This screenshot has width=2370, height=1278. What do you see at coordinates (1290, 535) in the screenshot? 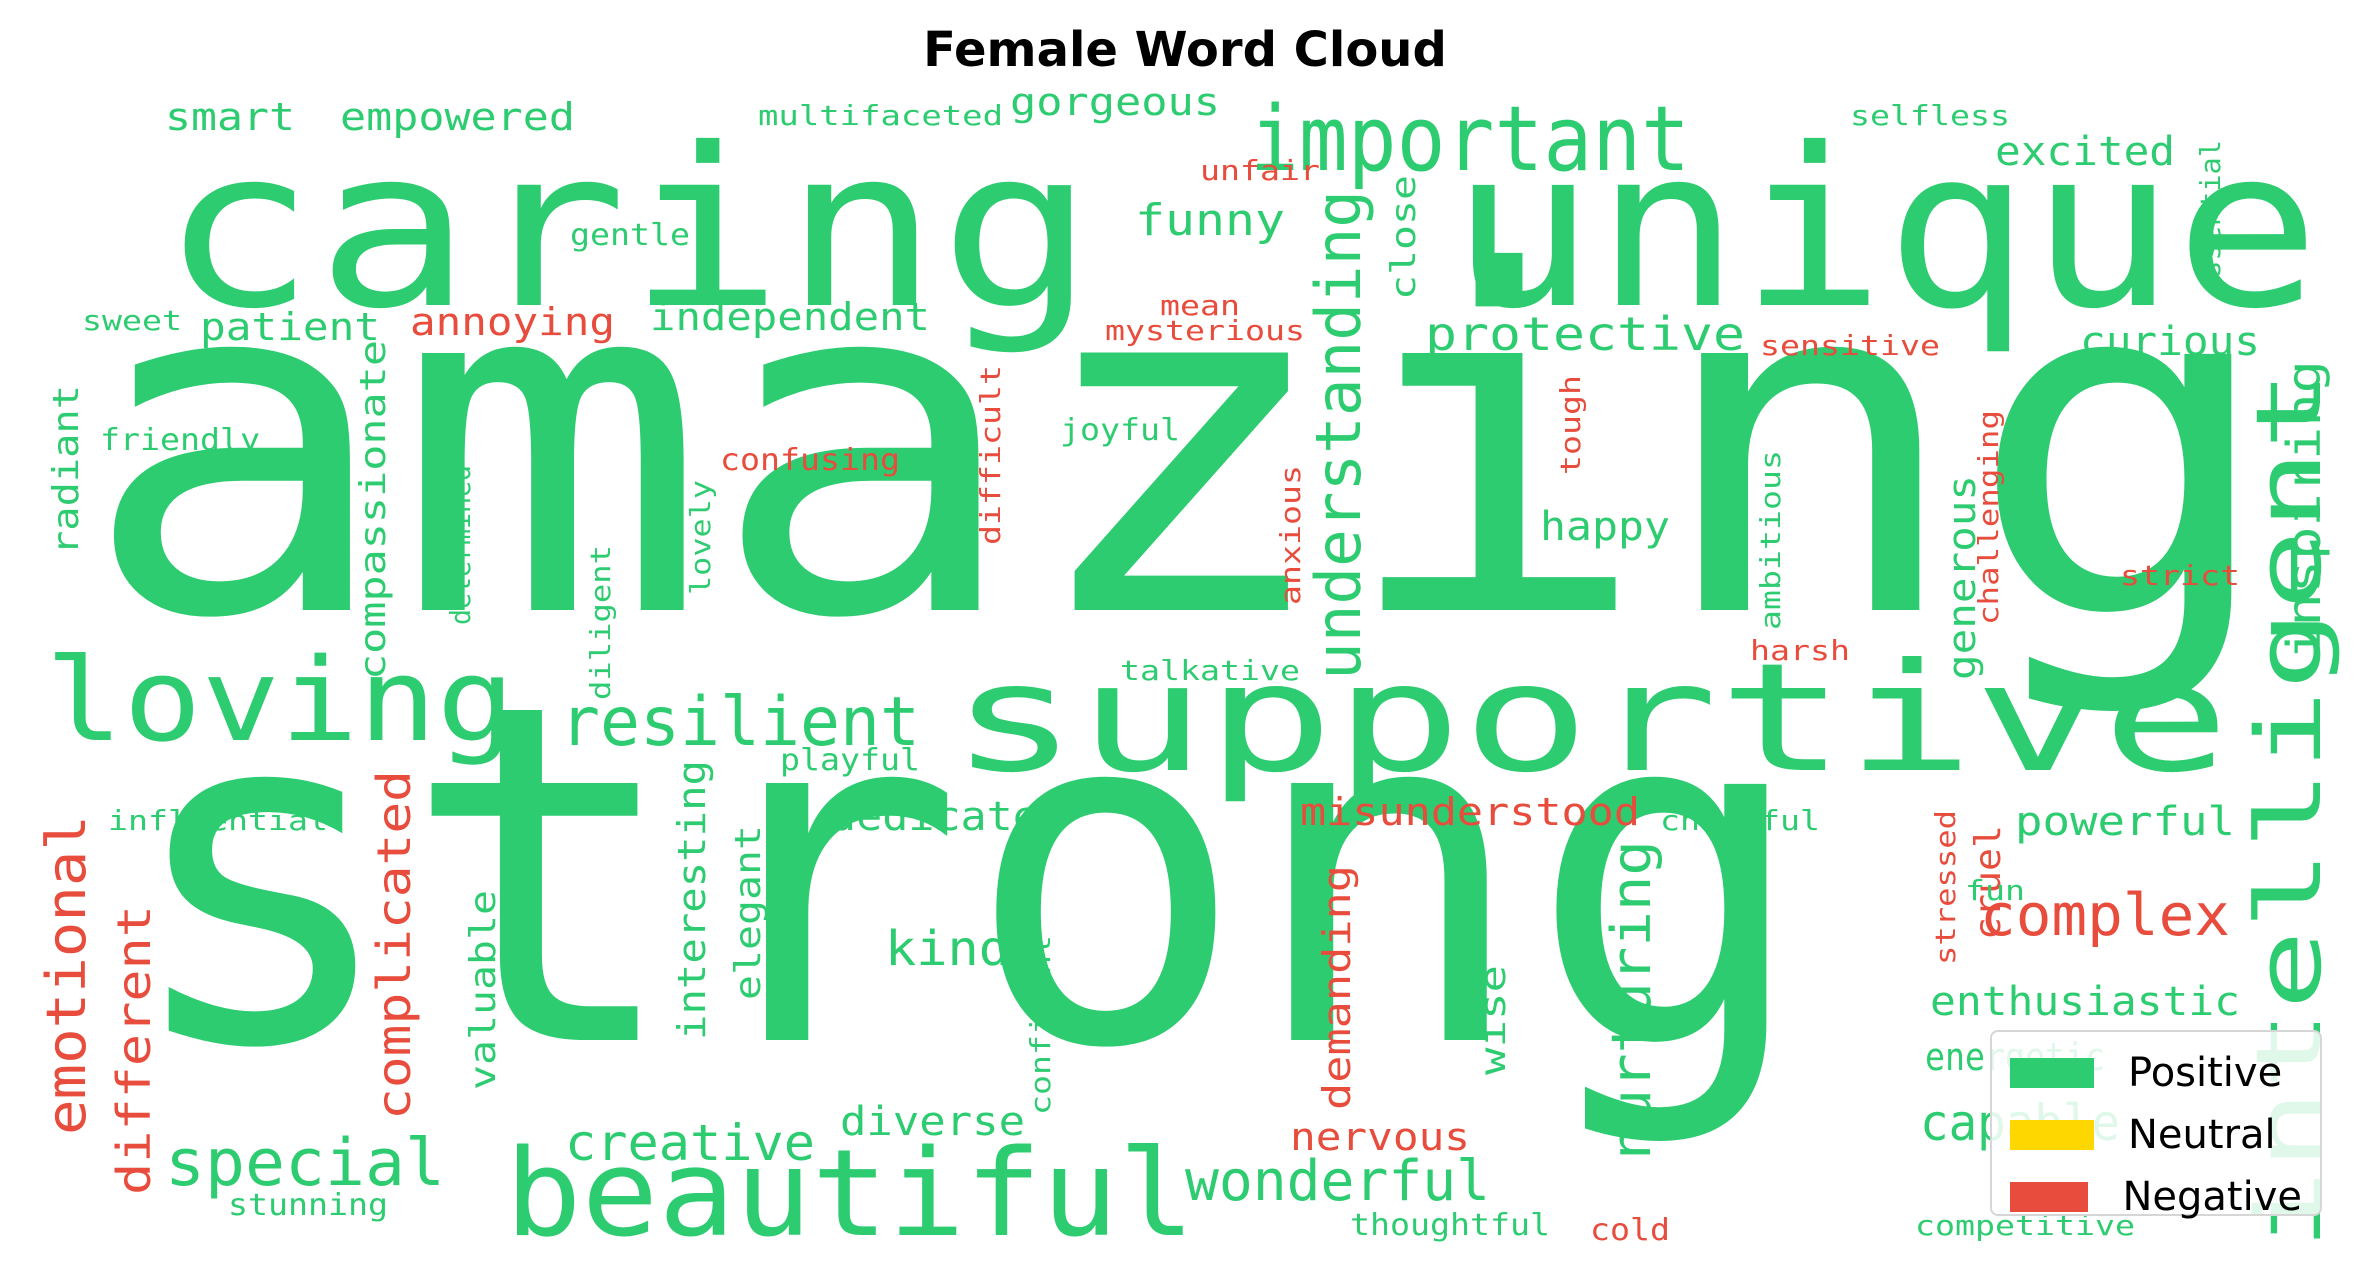
I see `word-anxious: anxious` at bounding box center [1290, 535].